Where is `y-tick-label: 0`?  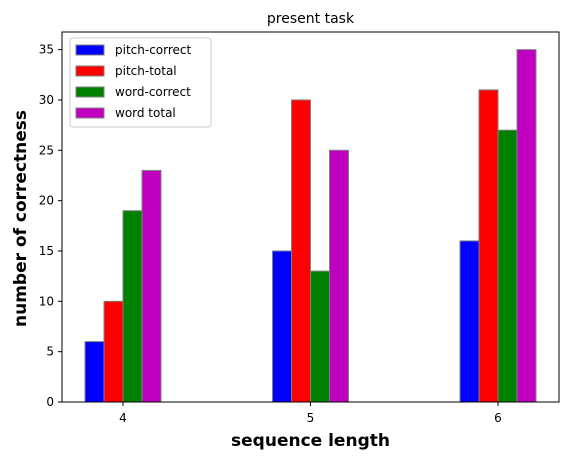 y-tick-label: 0 is located at coordinates (50, 402).